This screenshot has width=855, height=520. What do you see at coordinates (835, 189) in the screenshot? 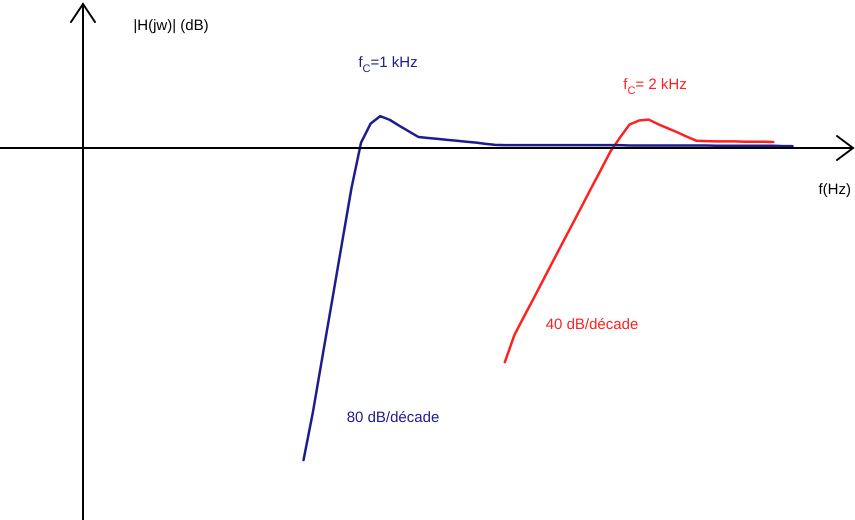
I see `x-axis-title: f(Hz)` at bounding box center [835, 189].